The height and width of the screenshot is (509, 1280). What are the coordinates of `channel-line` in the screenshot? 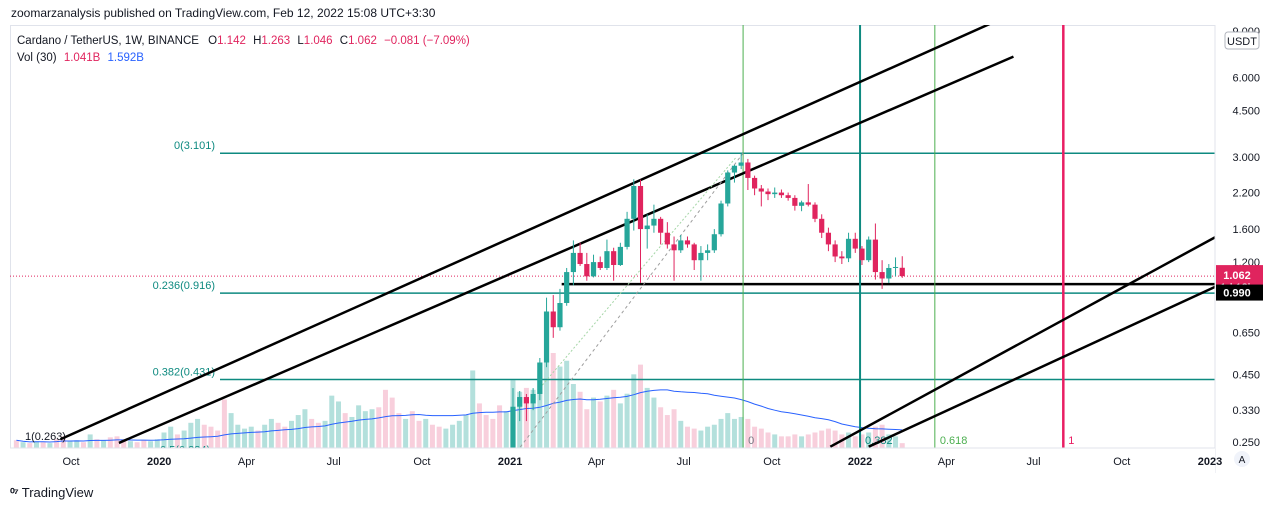 It's located at (1027, 339).